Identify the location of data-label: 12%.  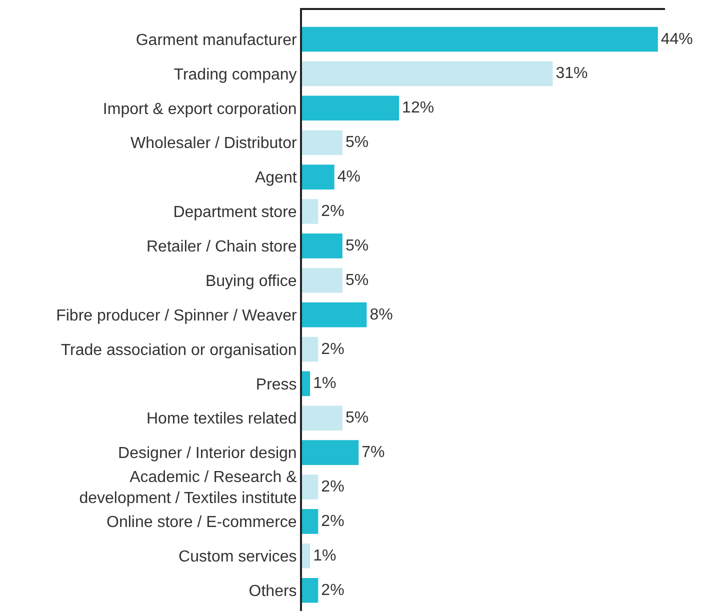
(418, 108).